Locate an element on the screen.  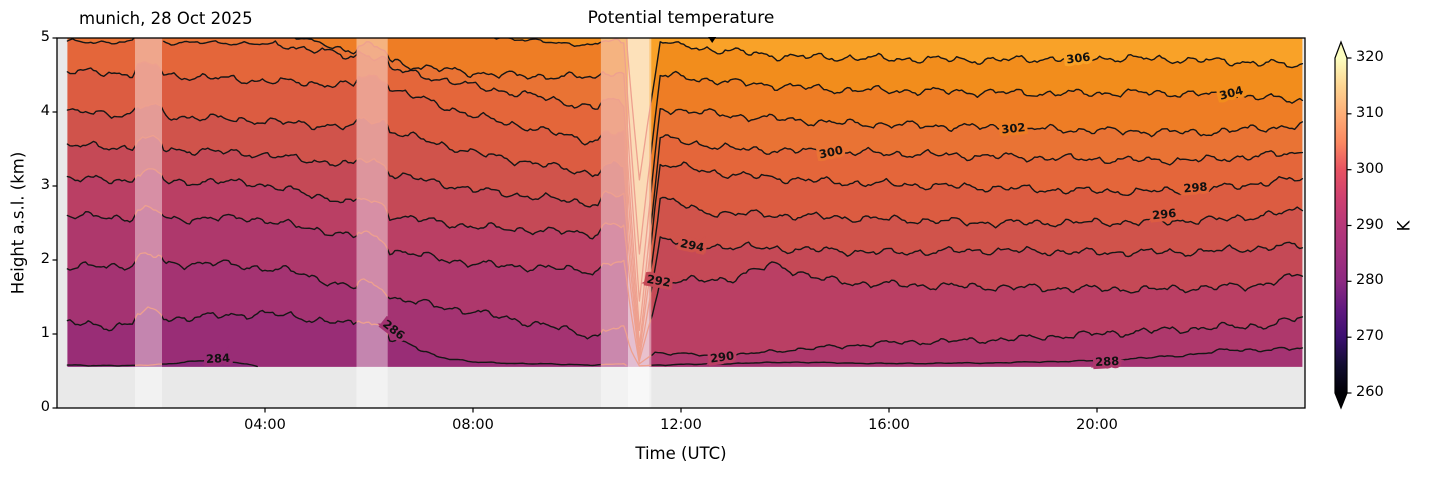
x-tick-label-04:00: 04:00 is located at coordinates (265, 425).